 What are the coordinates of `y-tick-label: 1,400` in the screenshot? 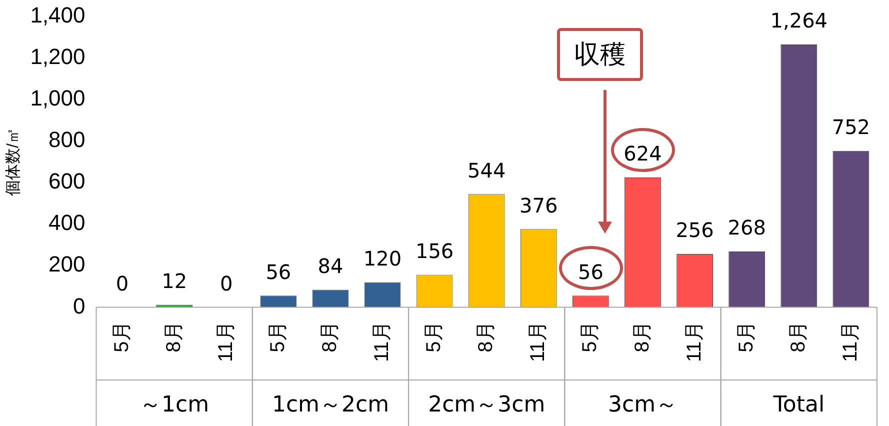 It's located at (58, 15).